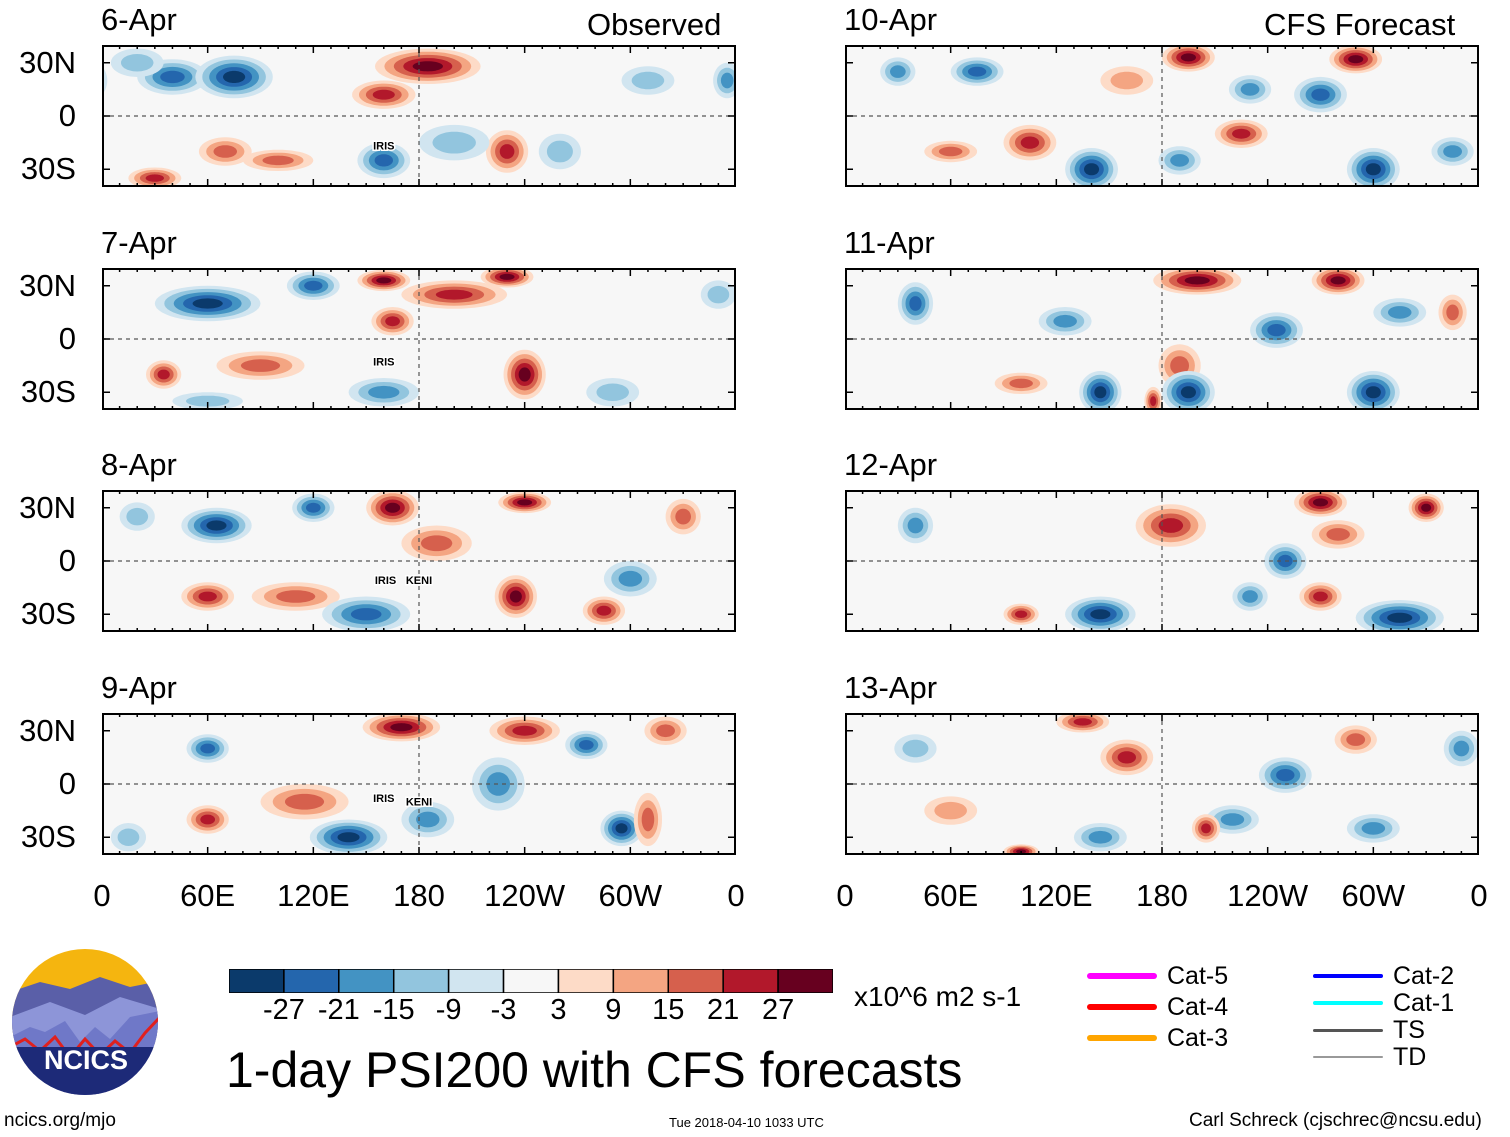 This screenshot has width=1510, height=1137. I want to click on legend-line-ts, so click(1348, 1030).